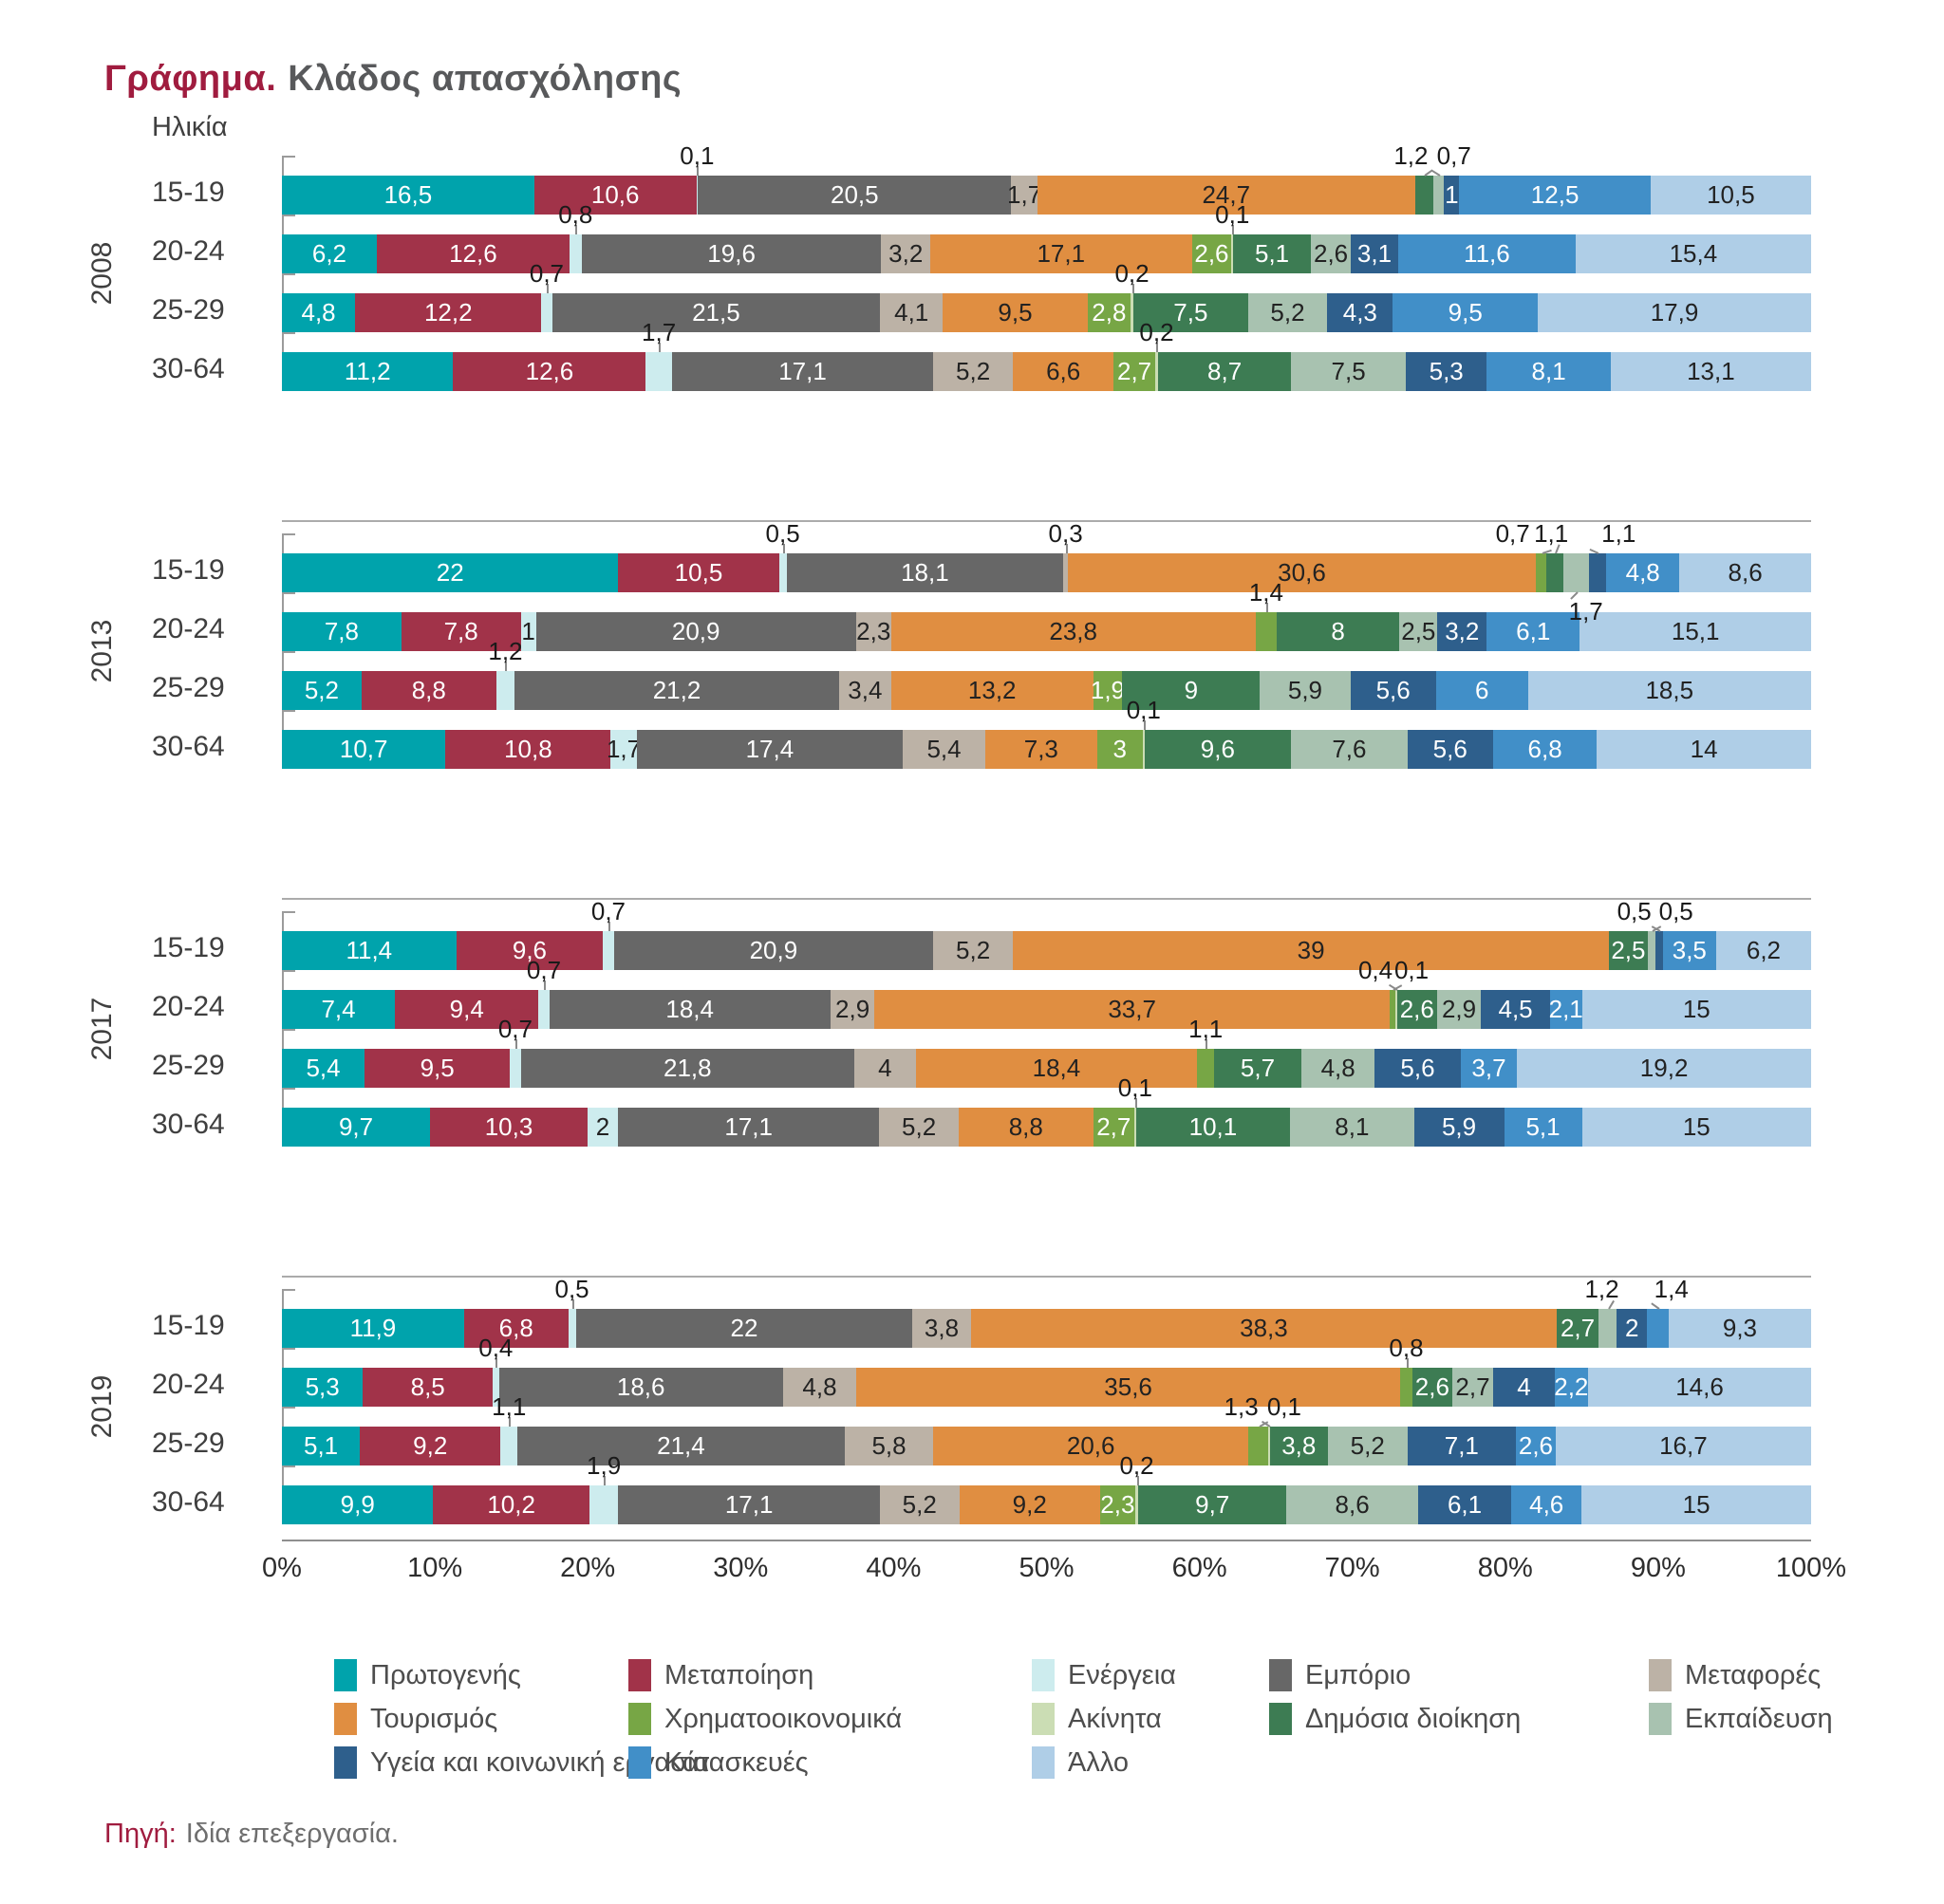 The width and height of the screenshot is (1944, 1904). I want to click on bar-segment-Χρηματοοικονομικά: 2,8, so click(1109, 312).